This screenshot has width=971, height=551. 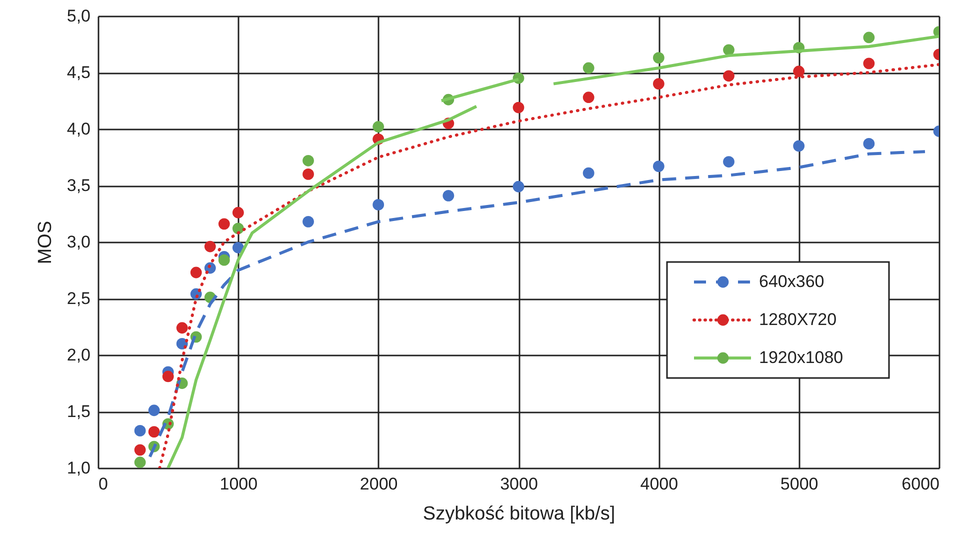 What do you see at coordinates (791, 281) in the screenshot?
I see `legend-label: 640x360` at bounding box center [791, 281].